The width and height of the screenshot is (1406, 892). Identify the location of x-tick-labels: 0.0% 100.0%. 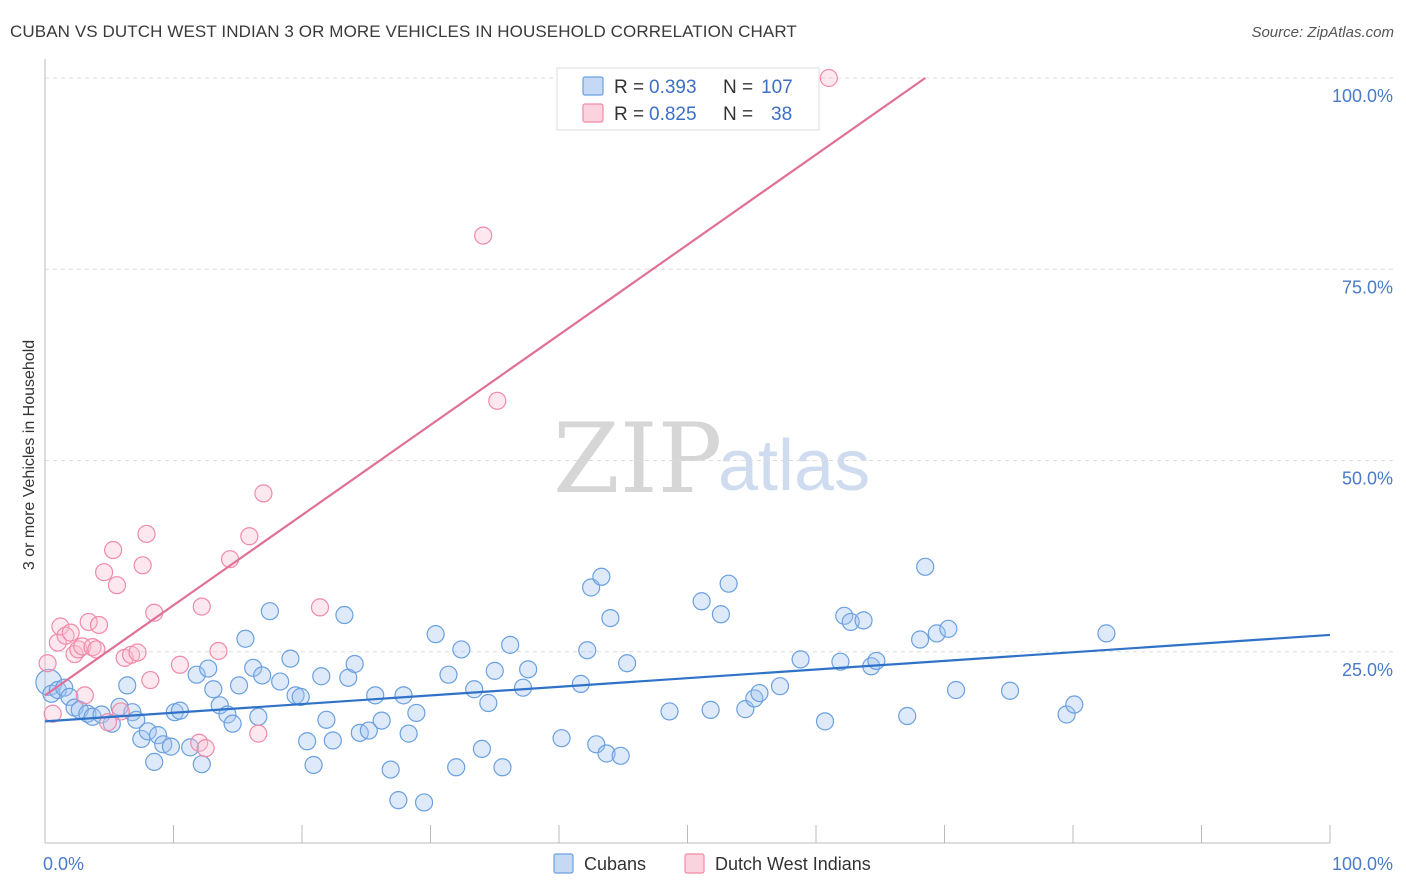
(718, 864).